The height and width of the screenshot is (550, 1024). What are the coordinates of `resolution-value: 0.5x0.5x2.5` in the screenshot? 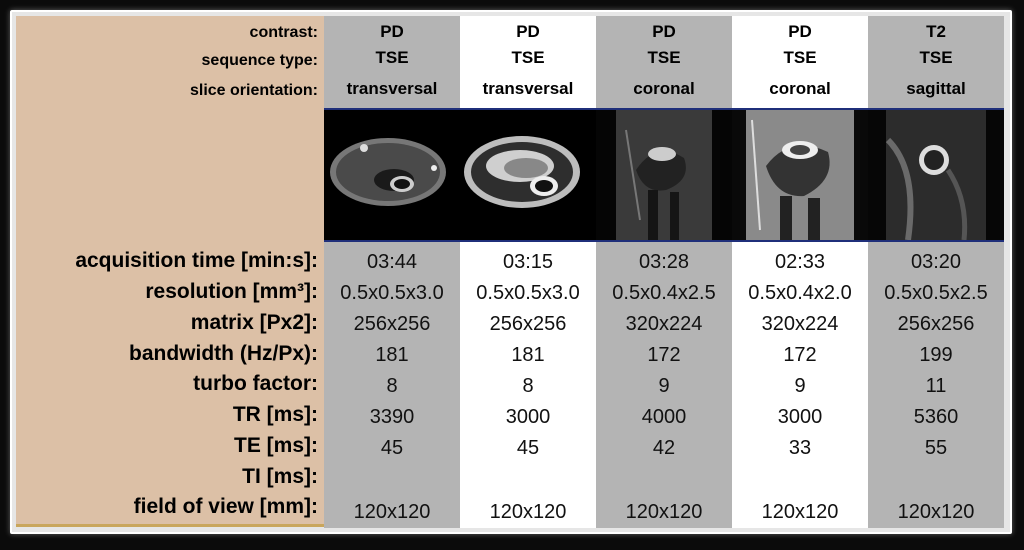 It's located at (936, 293).